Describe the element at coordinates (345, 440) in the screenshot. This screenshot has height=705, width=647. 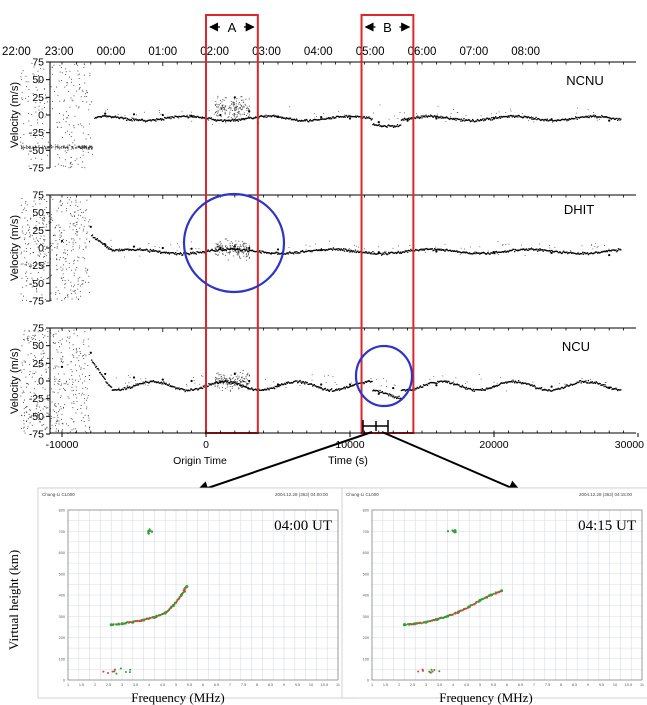
I see `time-axis: -10000 0 10000 20000 30000` at that location.